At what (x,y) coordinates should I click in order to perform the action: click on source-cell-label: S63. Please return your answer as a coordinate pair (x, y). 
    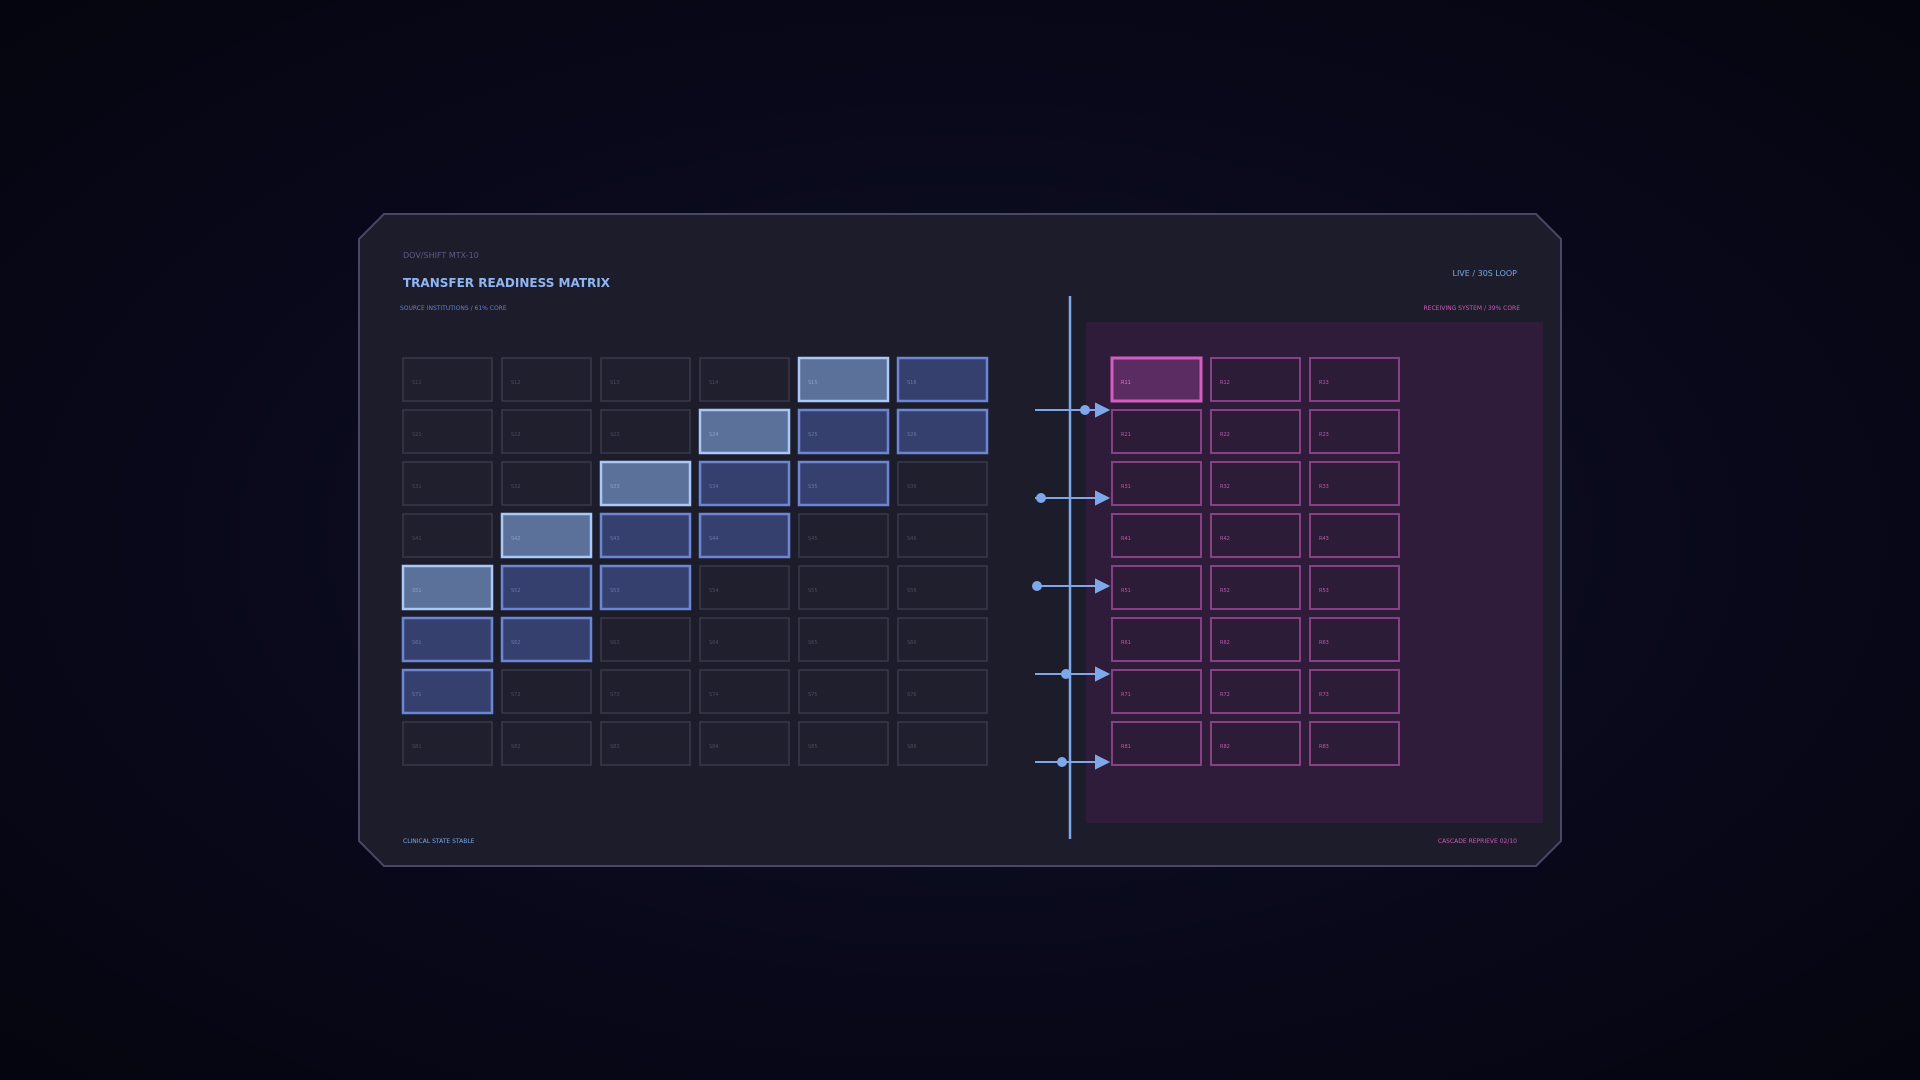
    Looking at the image, I should click on (615, 643).